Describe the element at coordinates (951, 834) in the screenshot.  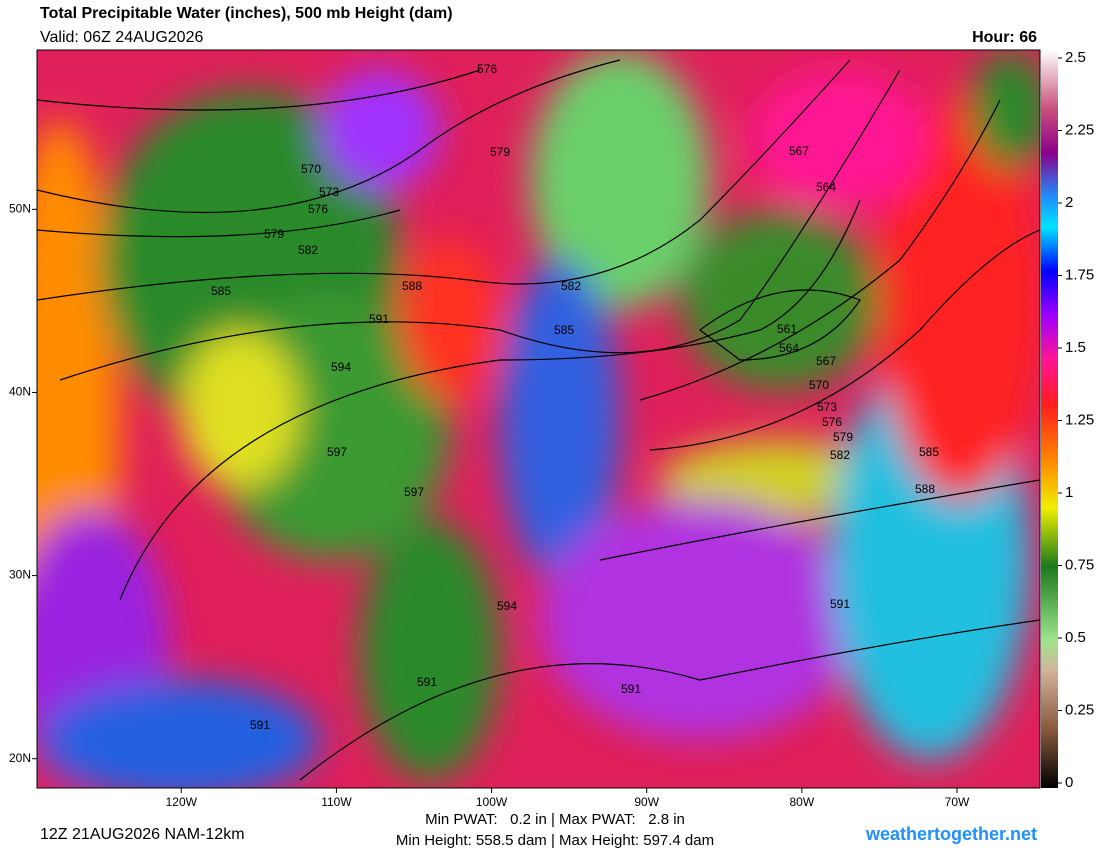
I see `site-name: weathertogether.net` at that location.